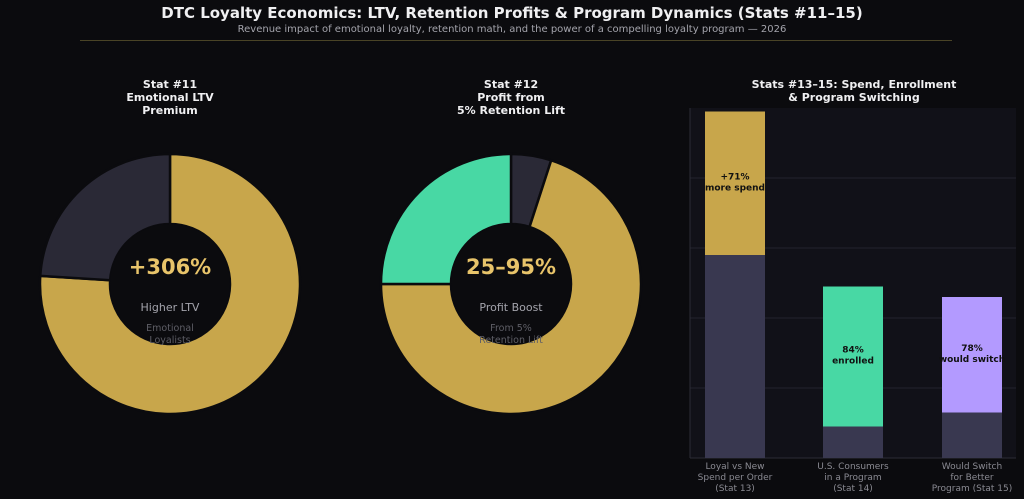 This screenshot has height=499, width=1024. I want to click on x-tick-3-line-1: Would Switch, so click(972, 467).